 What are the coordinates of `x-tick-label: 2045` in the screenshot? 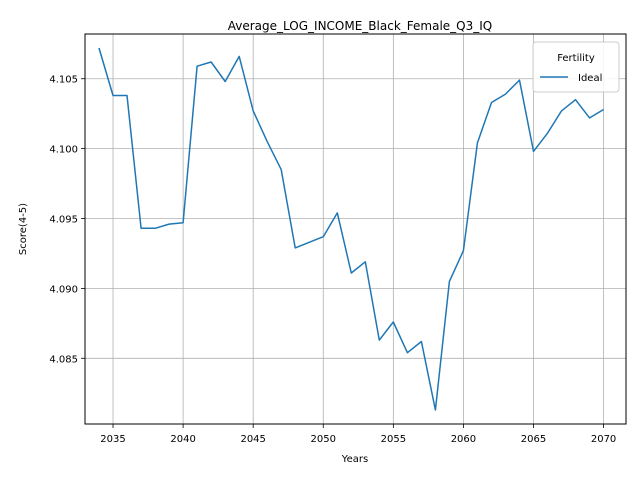 It's located at (252, 439).